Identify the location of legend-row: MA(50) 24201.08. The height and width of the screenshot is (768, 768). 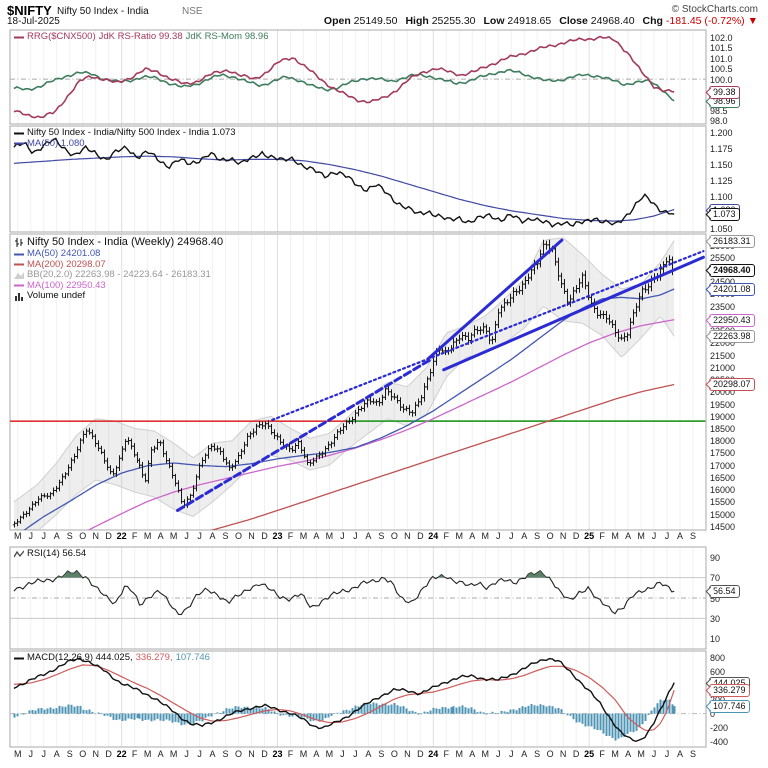
(118, 254).